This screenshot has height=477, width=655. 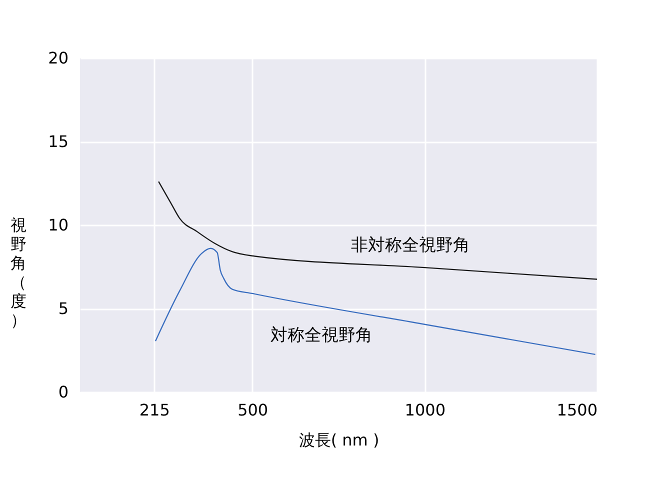 What do you see at coordinates (577, 410) in the screenshot?
I see `x-tick-label: 1500` at bounding box center [577, 410].